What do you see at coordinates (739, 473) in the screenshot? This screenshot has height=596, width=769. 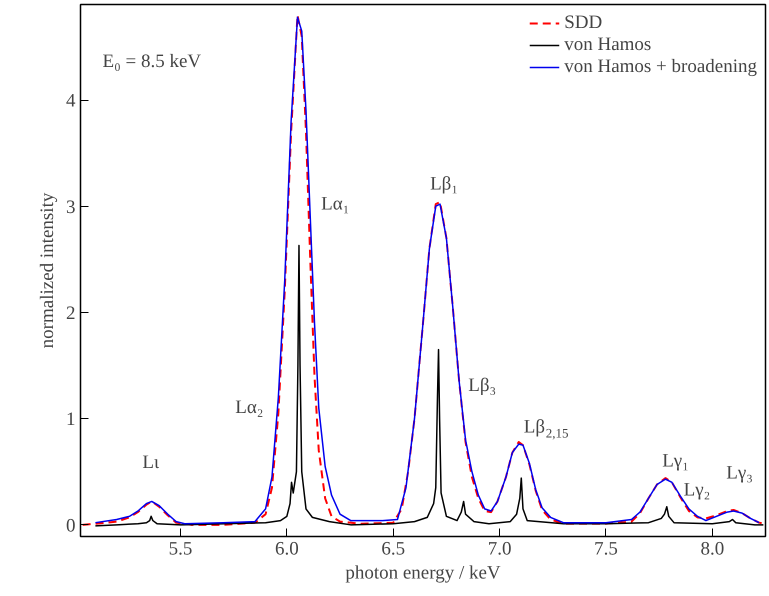 I see `annotation: Lγ₃` at bounding box center [739, 473].